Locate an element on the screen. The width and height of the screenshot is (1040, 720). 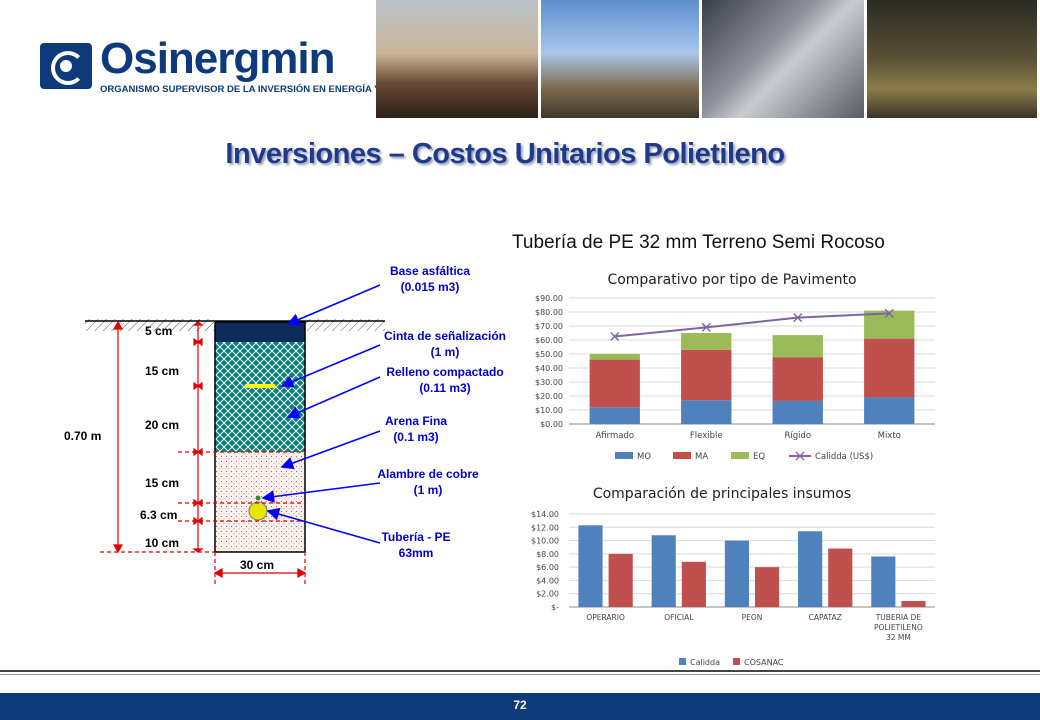
y-tick-label: $90.00 is located at coordinates (549, 298).